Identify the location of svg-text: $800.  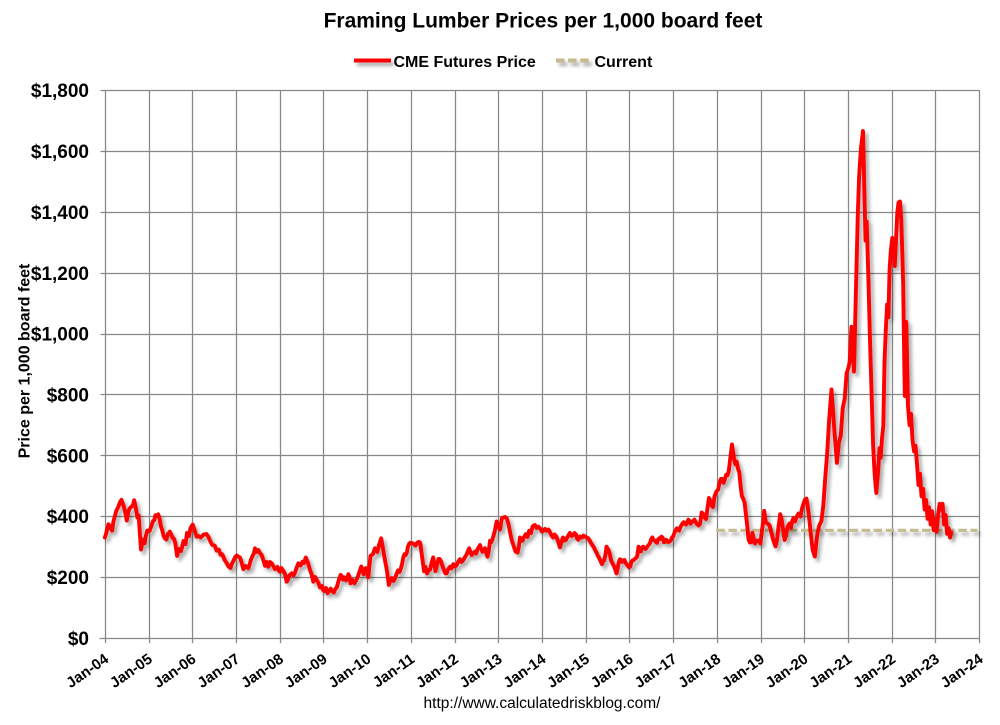
(68, 395).